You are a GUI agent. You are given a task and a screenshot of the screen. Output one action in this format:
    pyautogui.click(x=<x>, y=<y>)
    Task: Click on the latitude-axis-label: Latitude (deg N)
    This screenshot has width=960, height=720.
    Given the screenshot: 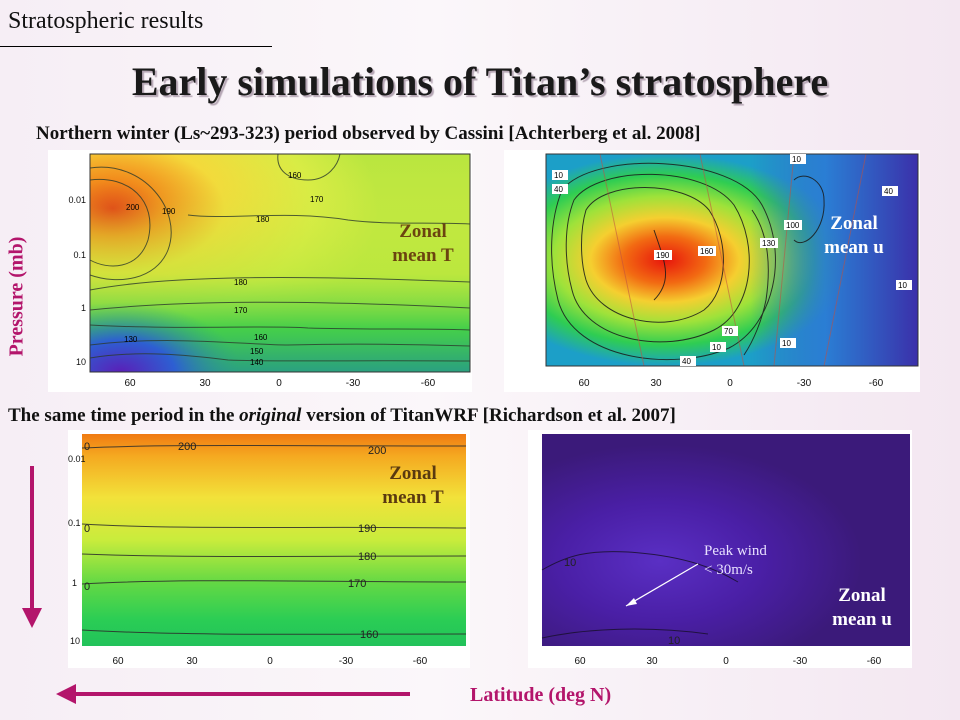 What is the action you would take?
    pyautogui.click(x=541, y=695)
    